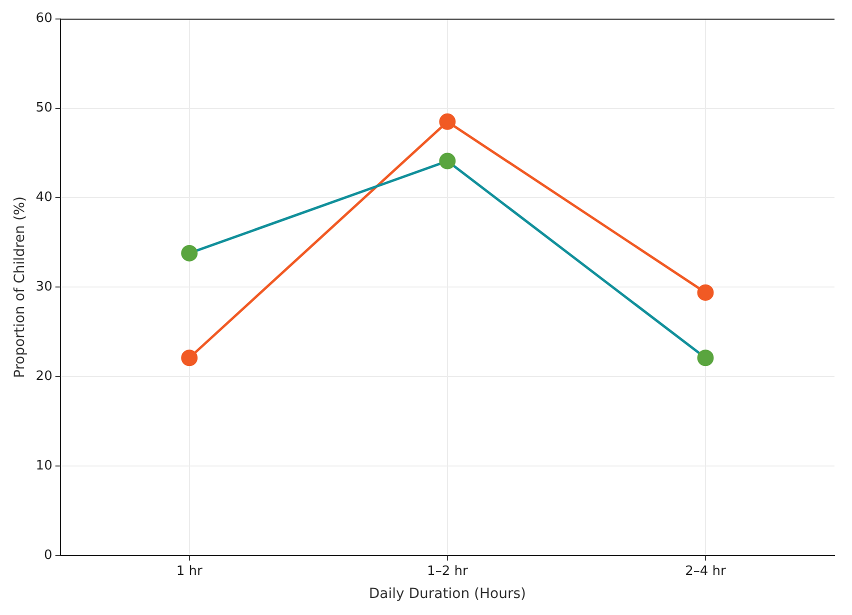 Image resolution: width=852 pixels, height=615 pixels. Describe the element at coordinates (447, 594) in the screenshot. I see `x-axis-title: Daily Duration (Hours)` at that location.